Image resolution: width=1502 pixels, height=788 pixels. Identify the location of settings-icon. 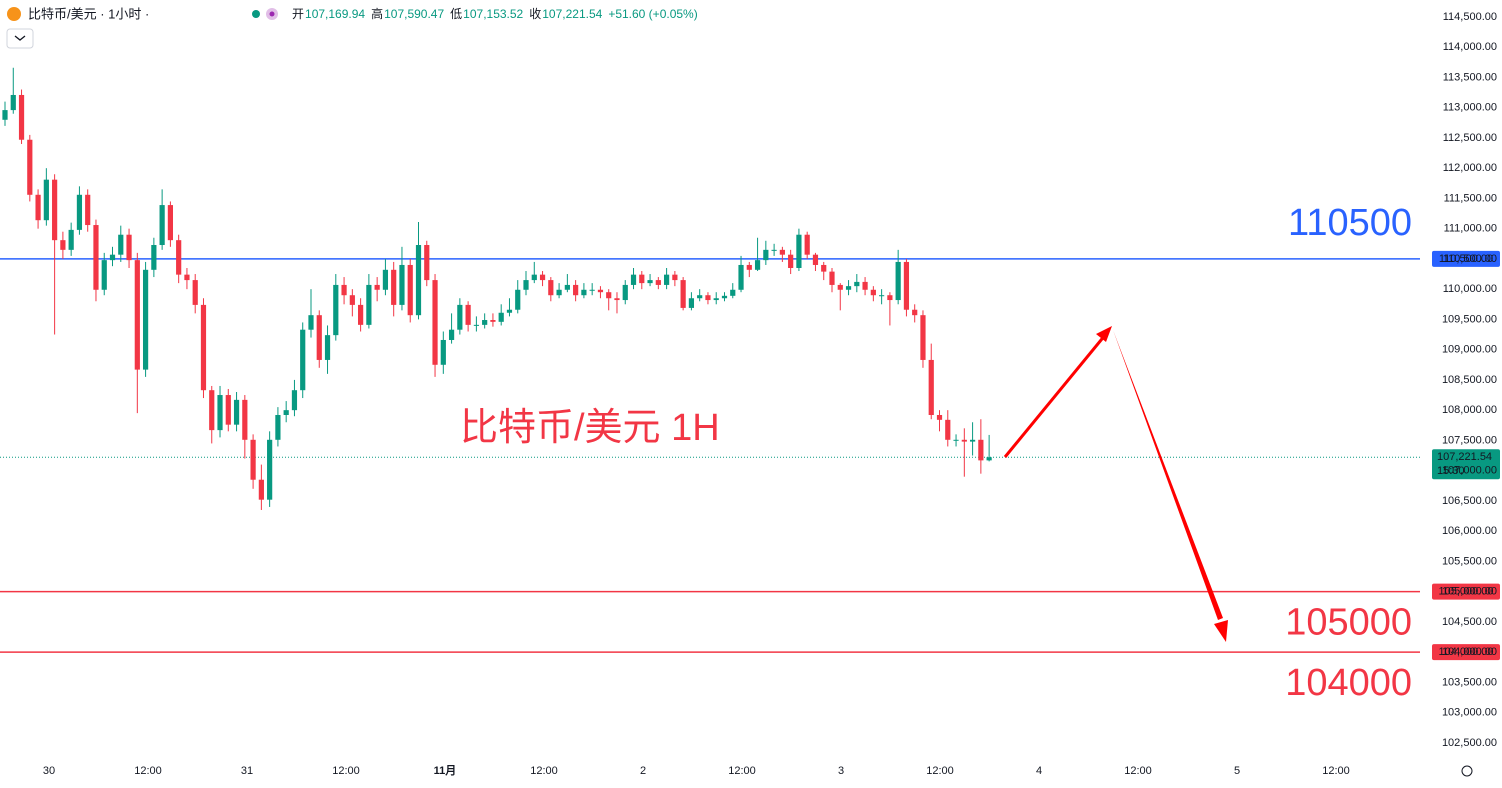
(1467, 771).